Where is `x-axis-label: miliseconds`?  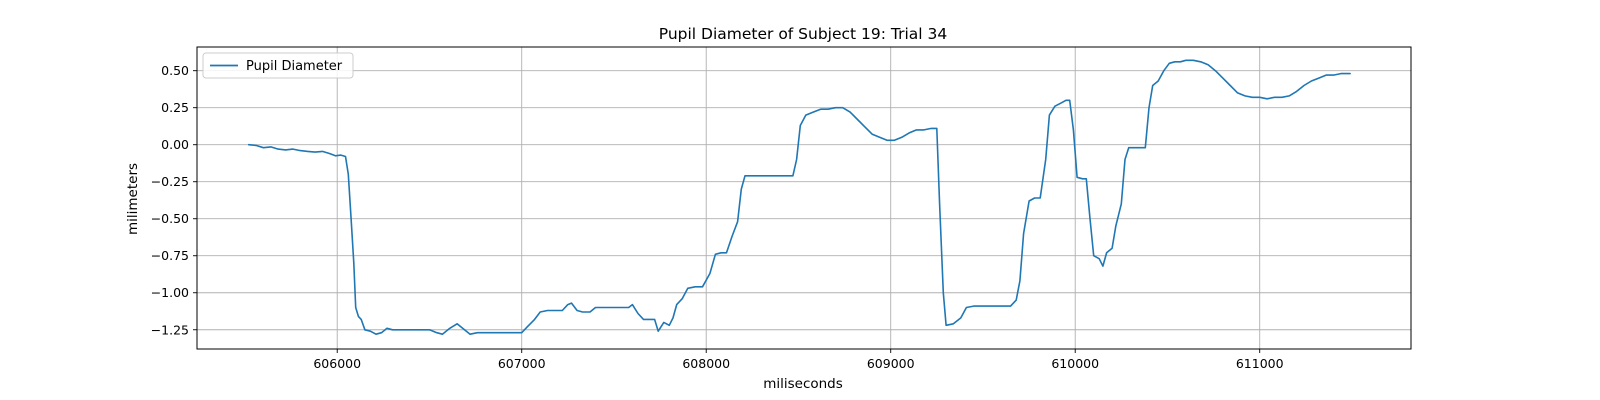
x-axis-label: miliseconds is located at coordinates (803, 384).